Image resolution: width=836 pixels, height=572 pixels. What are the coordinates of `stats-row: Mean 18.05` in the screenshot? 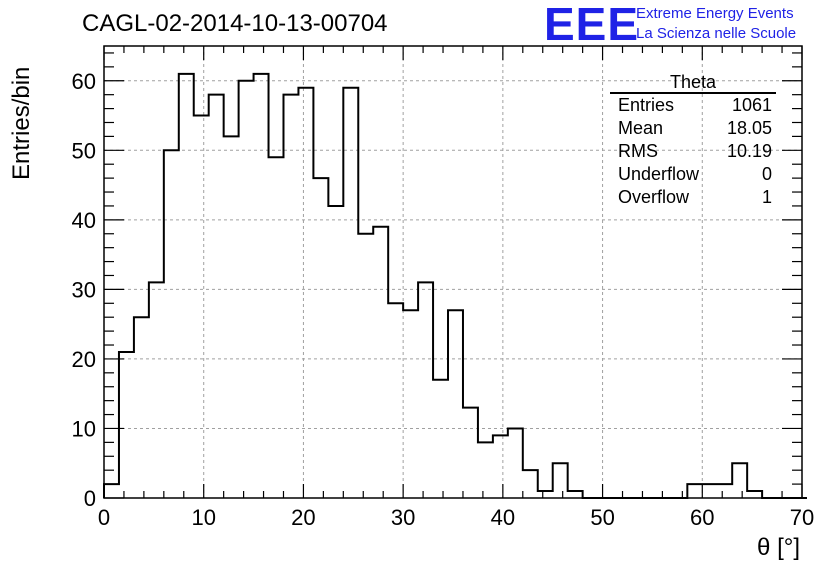 It's located at (693, 128).